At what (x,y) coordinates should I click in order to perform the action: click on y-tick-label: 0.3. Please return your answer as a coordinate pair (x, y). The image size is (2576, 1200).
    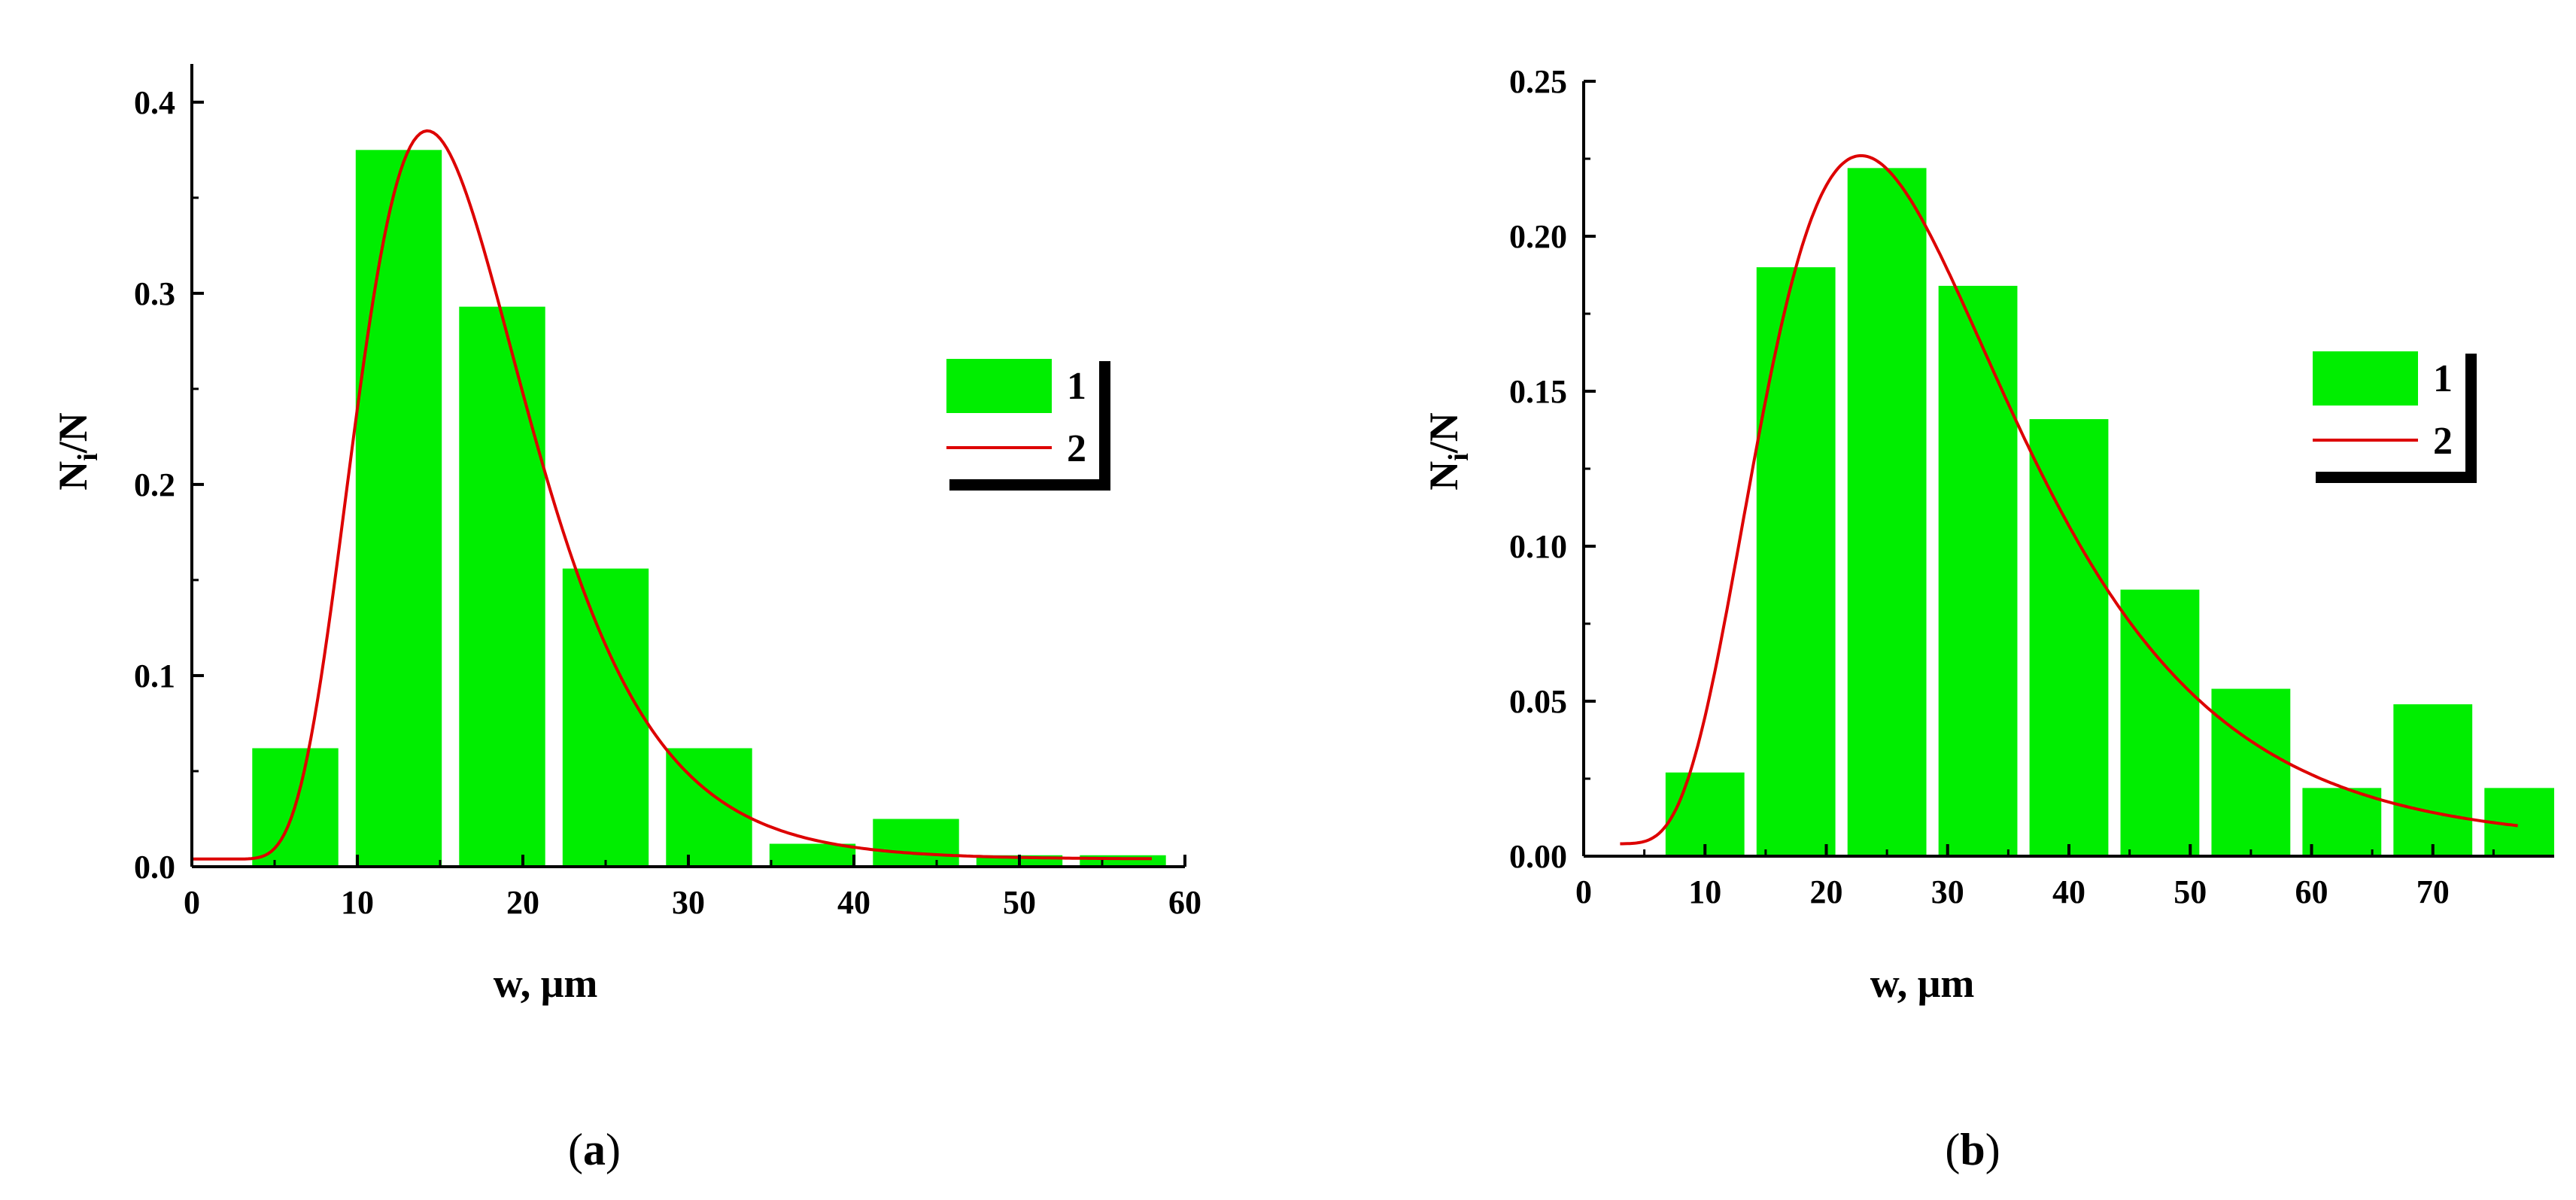
    Looking at the image, I should click on (155, 293).